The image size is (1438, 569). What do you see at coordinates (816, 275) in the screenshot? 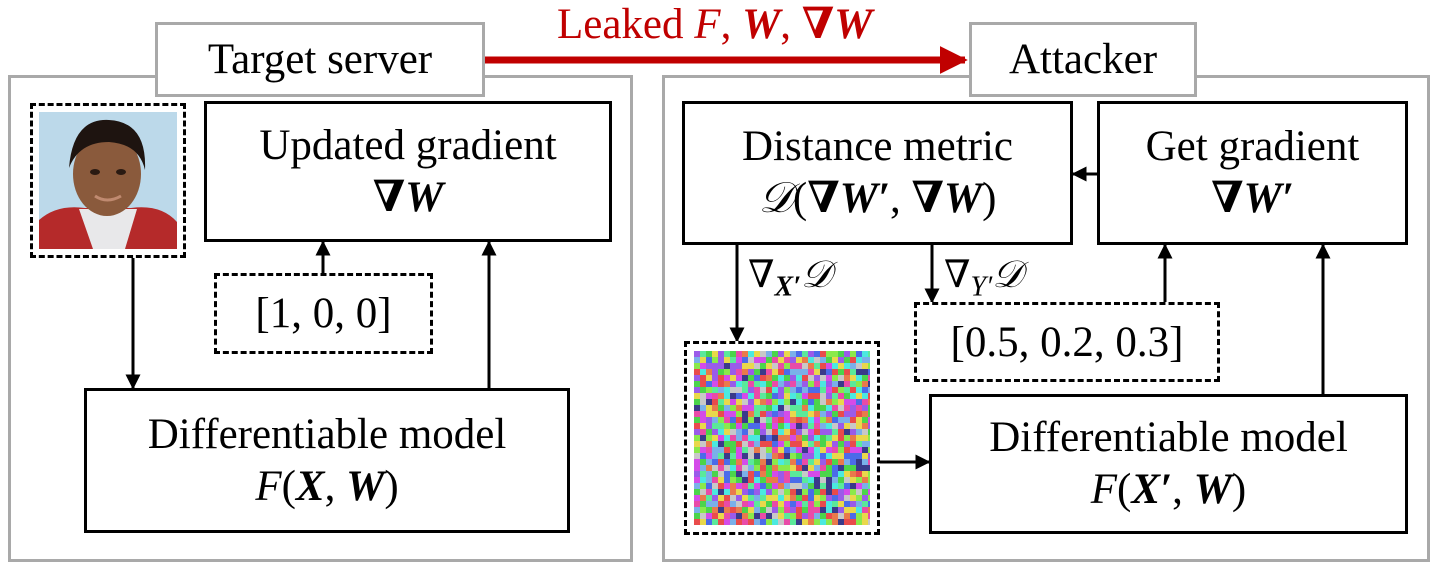
I see `grad-x-d: 𝒟` at bounding box center [816, 275].